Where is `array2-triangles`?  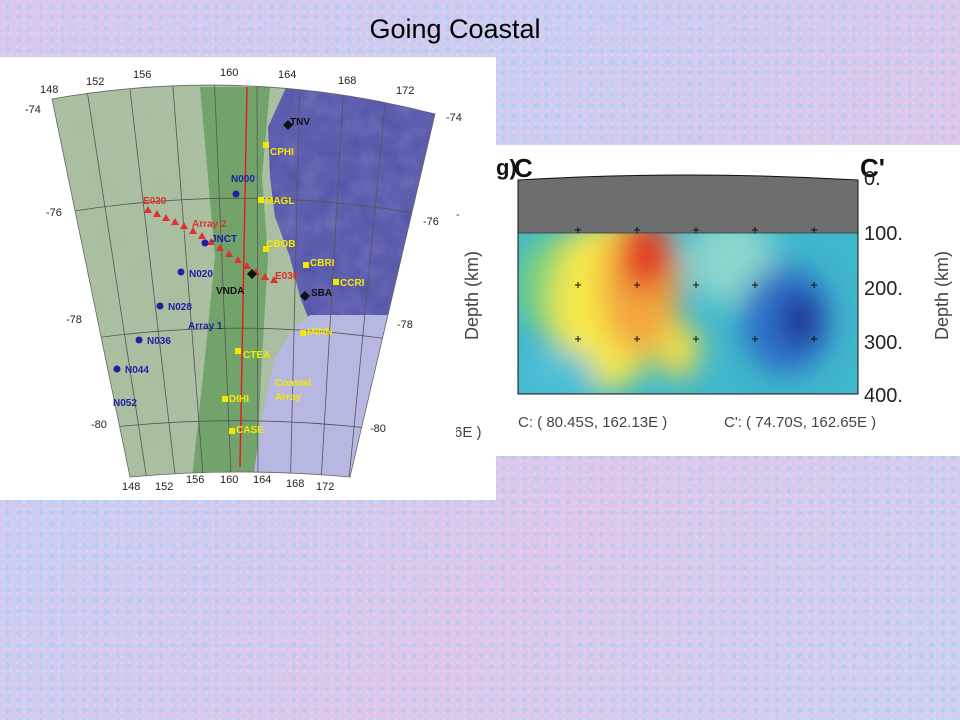
array2-triangles is located at coordinates (211, 244).